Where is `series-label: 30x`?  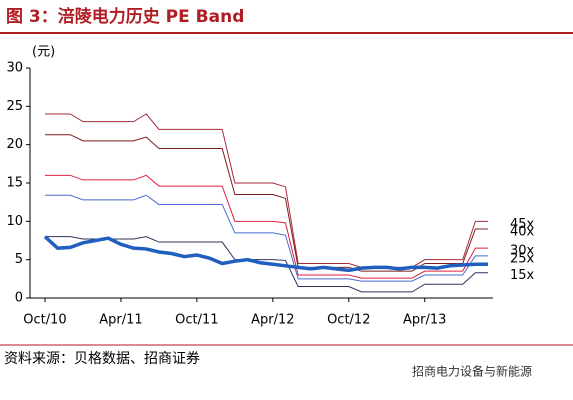 series-label: 30x is located at coordinates (522, 251).